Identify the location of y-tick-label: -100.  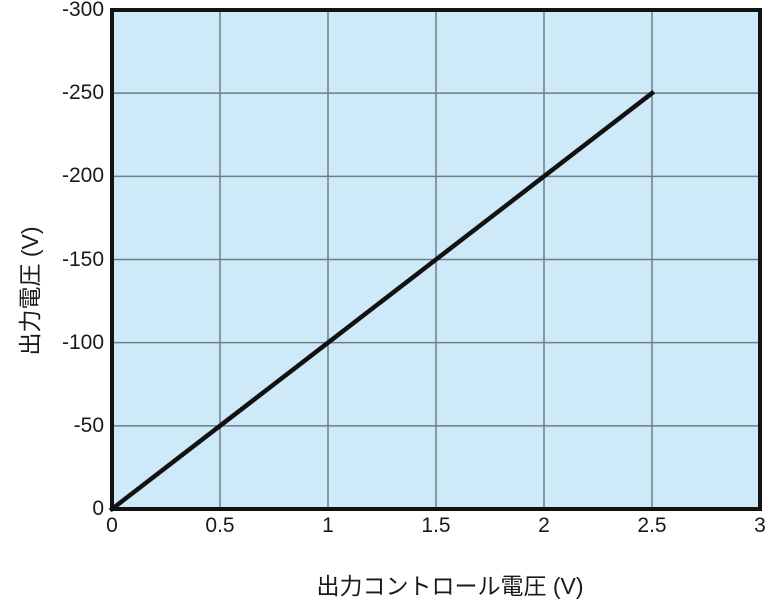
(82, 342).